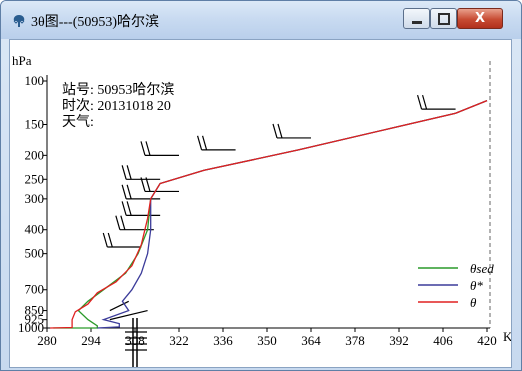 This screenshot has width=522, height=371. What do you see at coordinates (355, 340) in the screenshot?
I see `x-tick-label: 378` at bounding box center [355, 340].